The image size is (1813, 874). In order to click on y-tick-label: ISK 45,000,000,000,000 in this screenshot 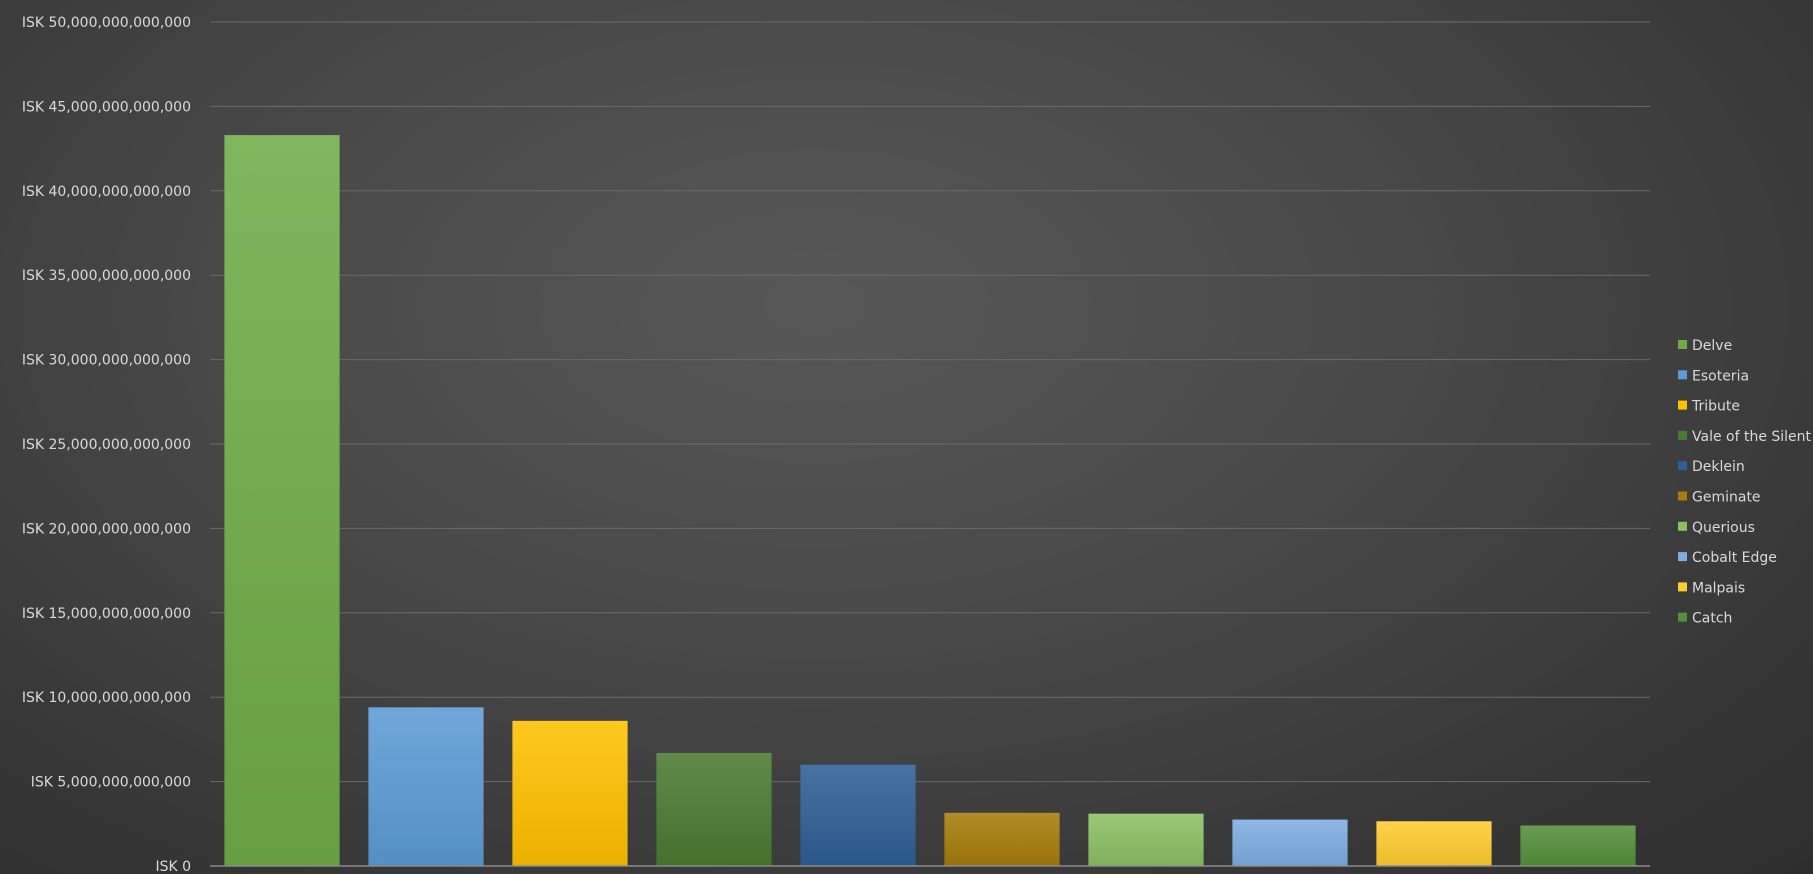, I will do `click(106, 107)`.